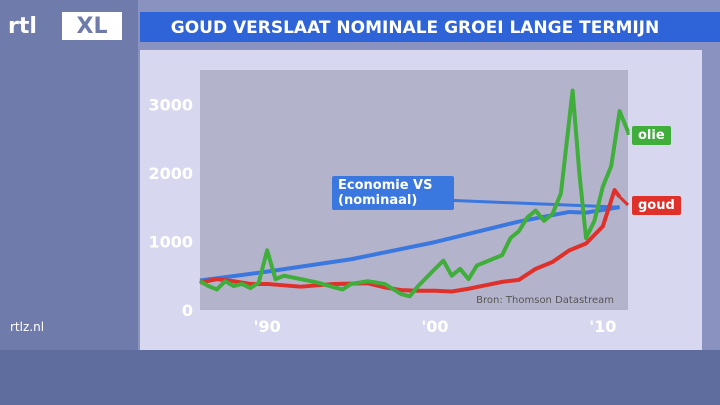 The width and height of the screenshot is (720, 405). Describe the element at coordinates (187, 310) in the screenshot. I see `y-tick-label: 0` at that location.